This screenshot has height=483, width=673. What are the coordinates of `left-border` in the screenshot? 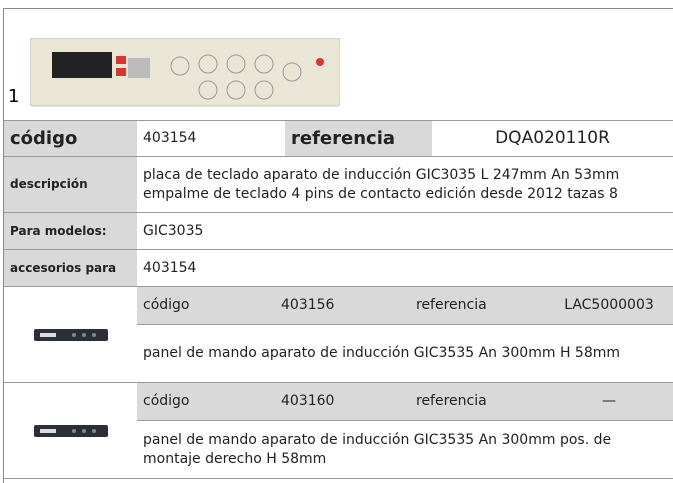 It's located at (3, 245).